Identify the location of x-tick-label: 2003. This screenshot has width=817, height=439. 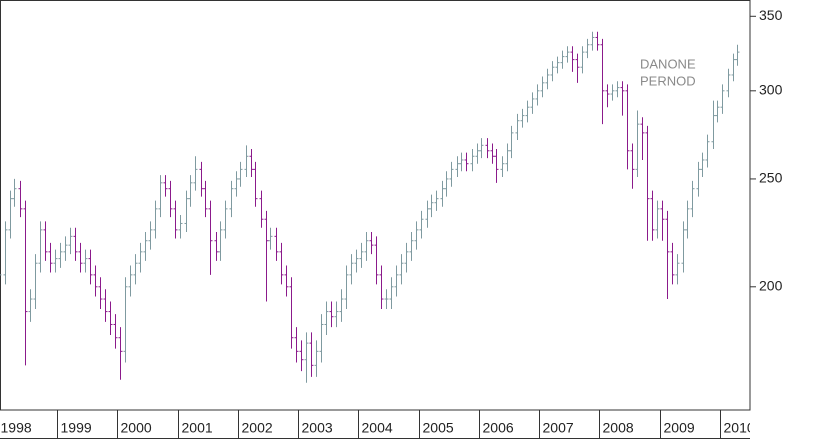
(317, 428).